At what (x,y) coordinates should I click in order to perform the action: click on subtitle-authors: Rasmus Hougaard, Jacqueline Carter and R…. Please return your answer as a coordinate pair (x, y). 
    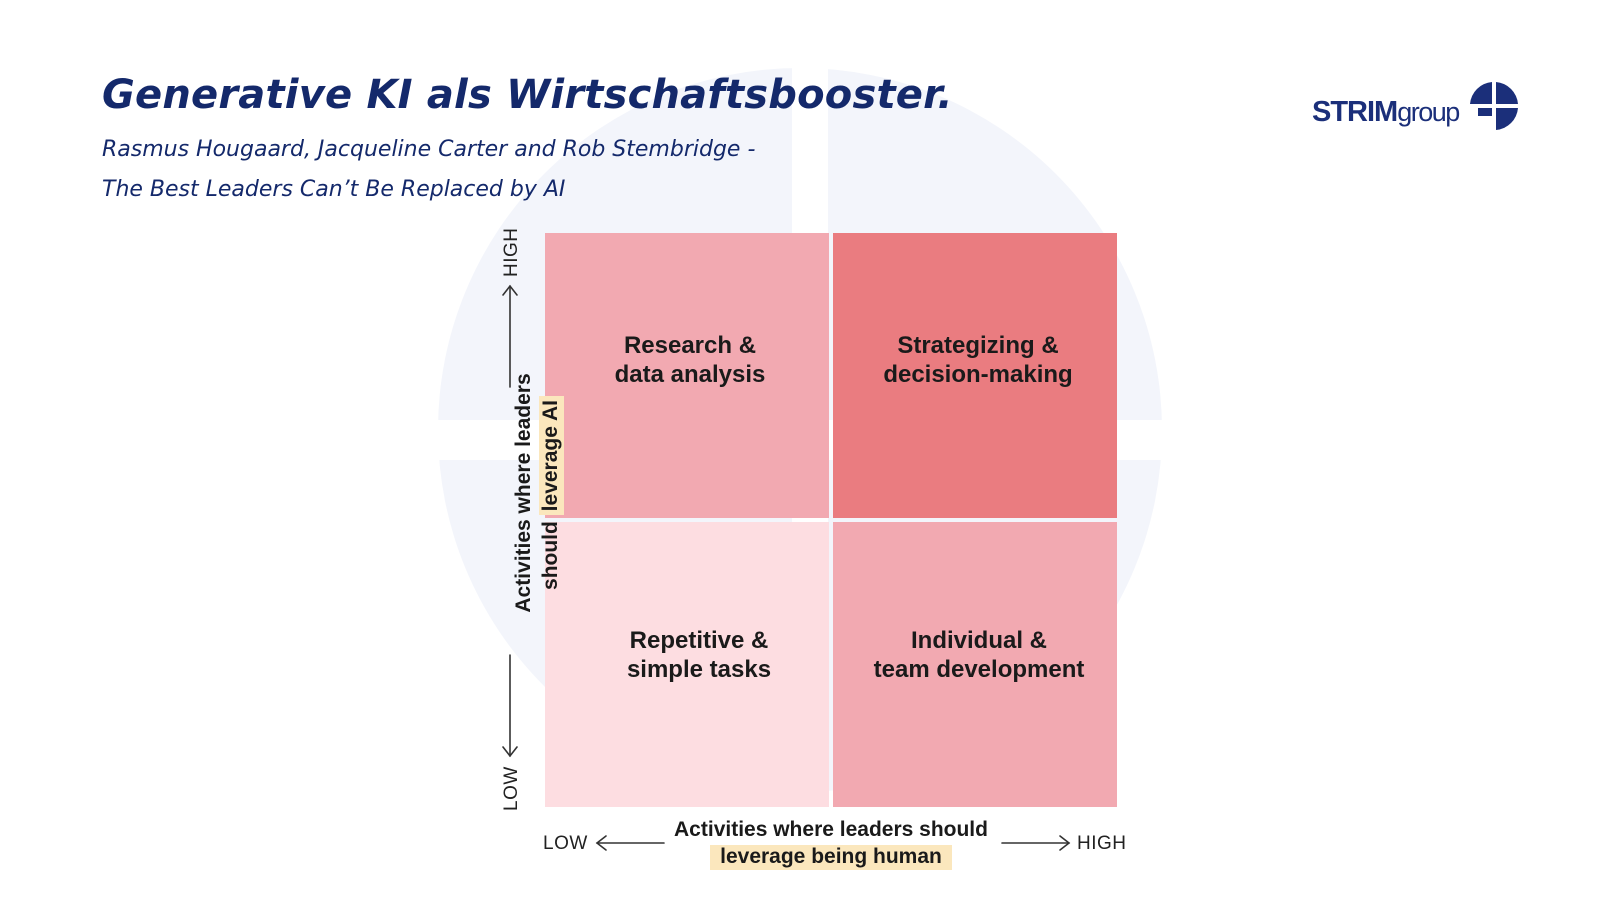
    Looking at the image, I should click on (429, 149).